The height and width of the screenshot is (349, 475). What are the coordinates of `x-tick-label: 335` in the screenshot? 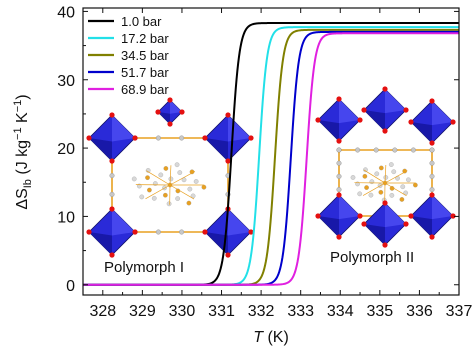 It's located at (379, 311).